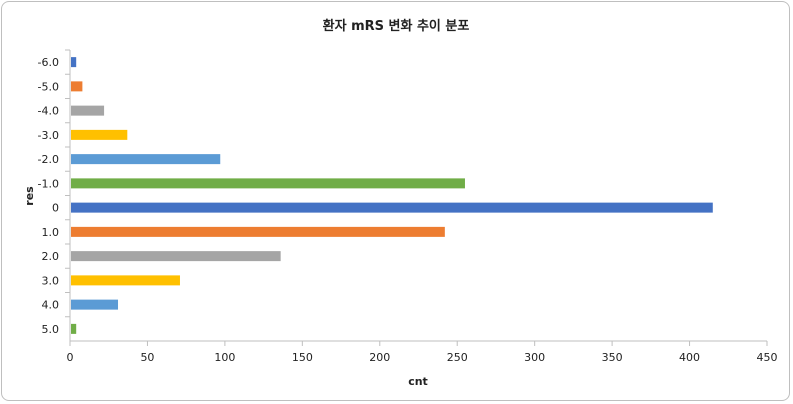 Image resolution: width=793 pixels, height=404 pixels. I want to click on x-tick-label: 300, so click(534, 357).